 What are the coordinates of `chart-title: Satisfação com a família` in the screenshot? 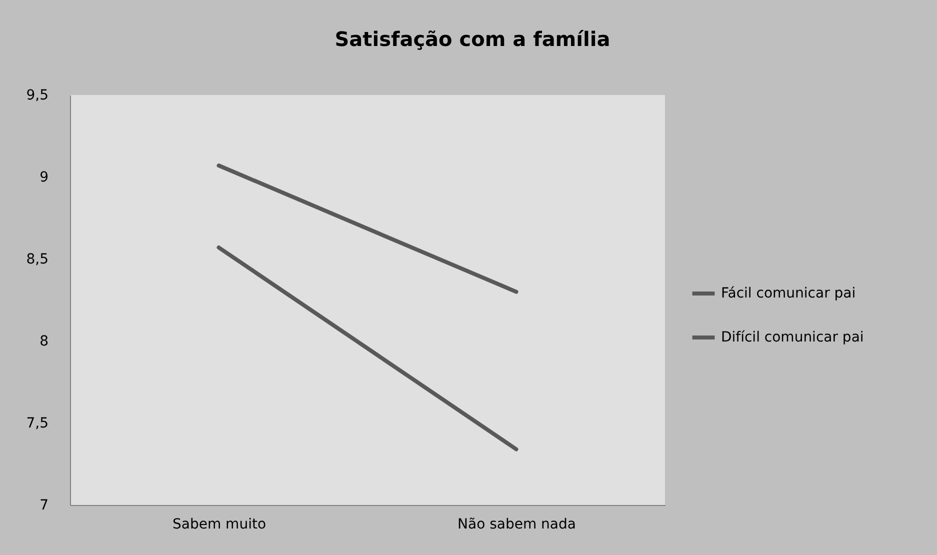 It's located at (472, 39).